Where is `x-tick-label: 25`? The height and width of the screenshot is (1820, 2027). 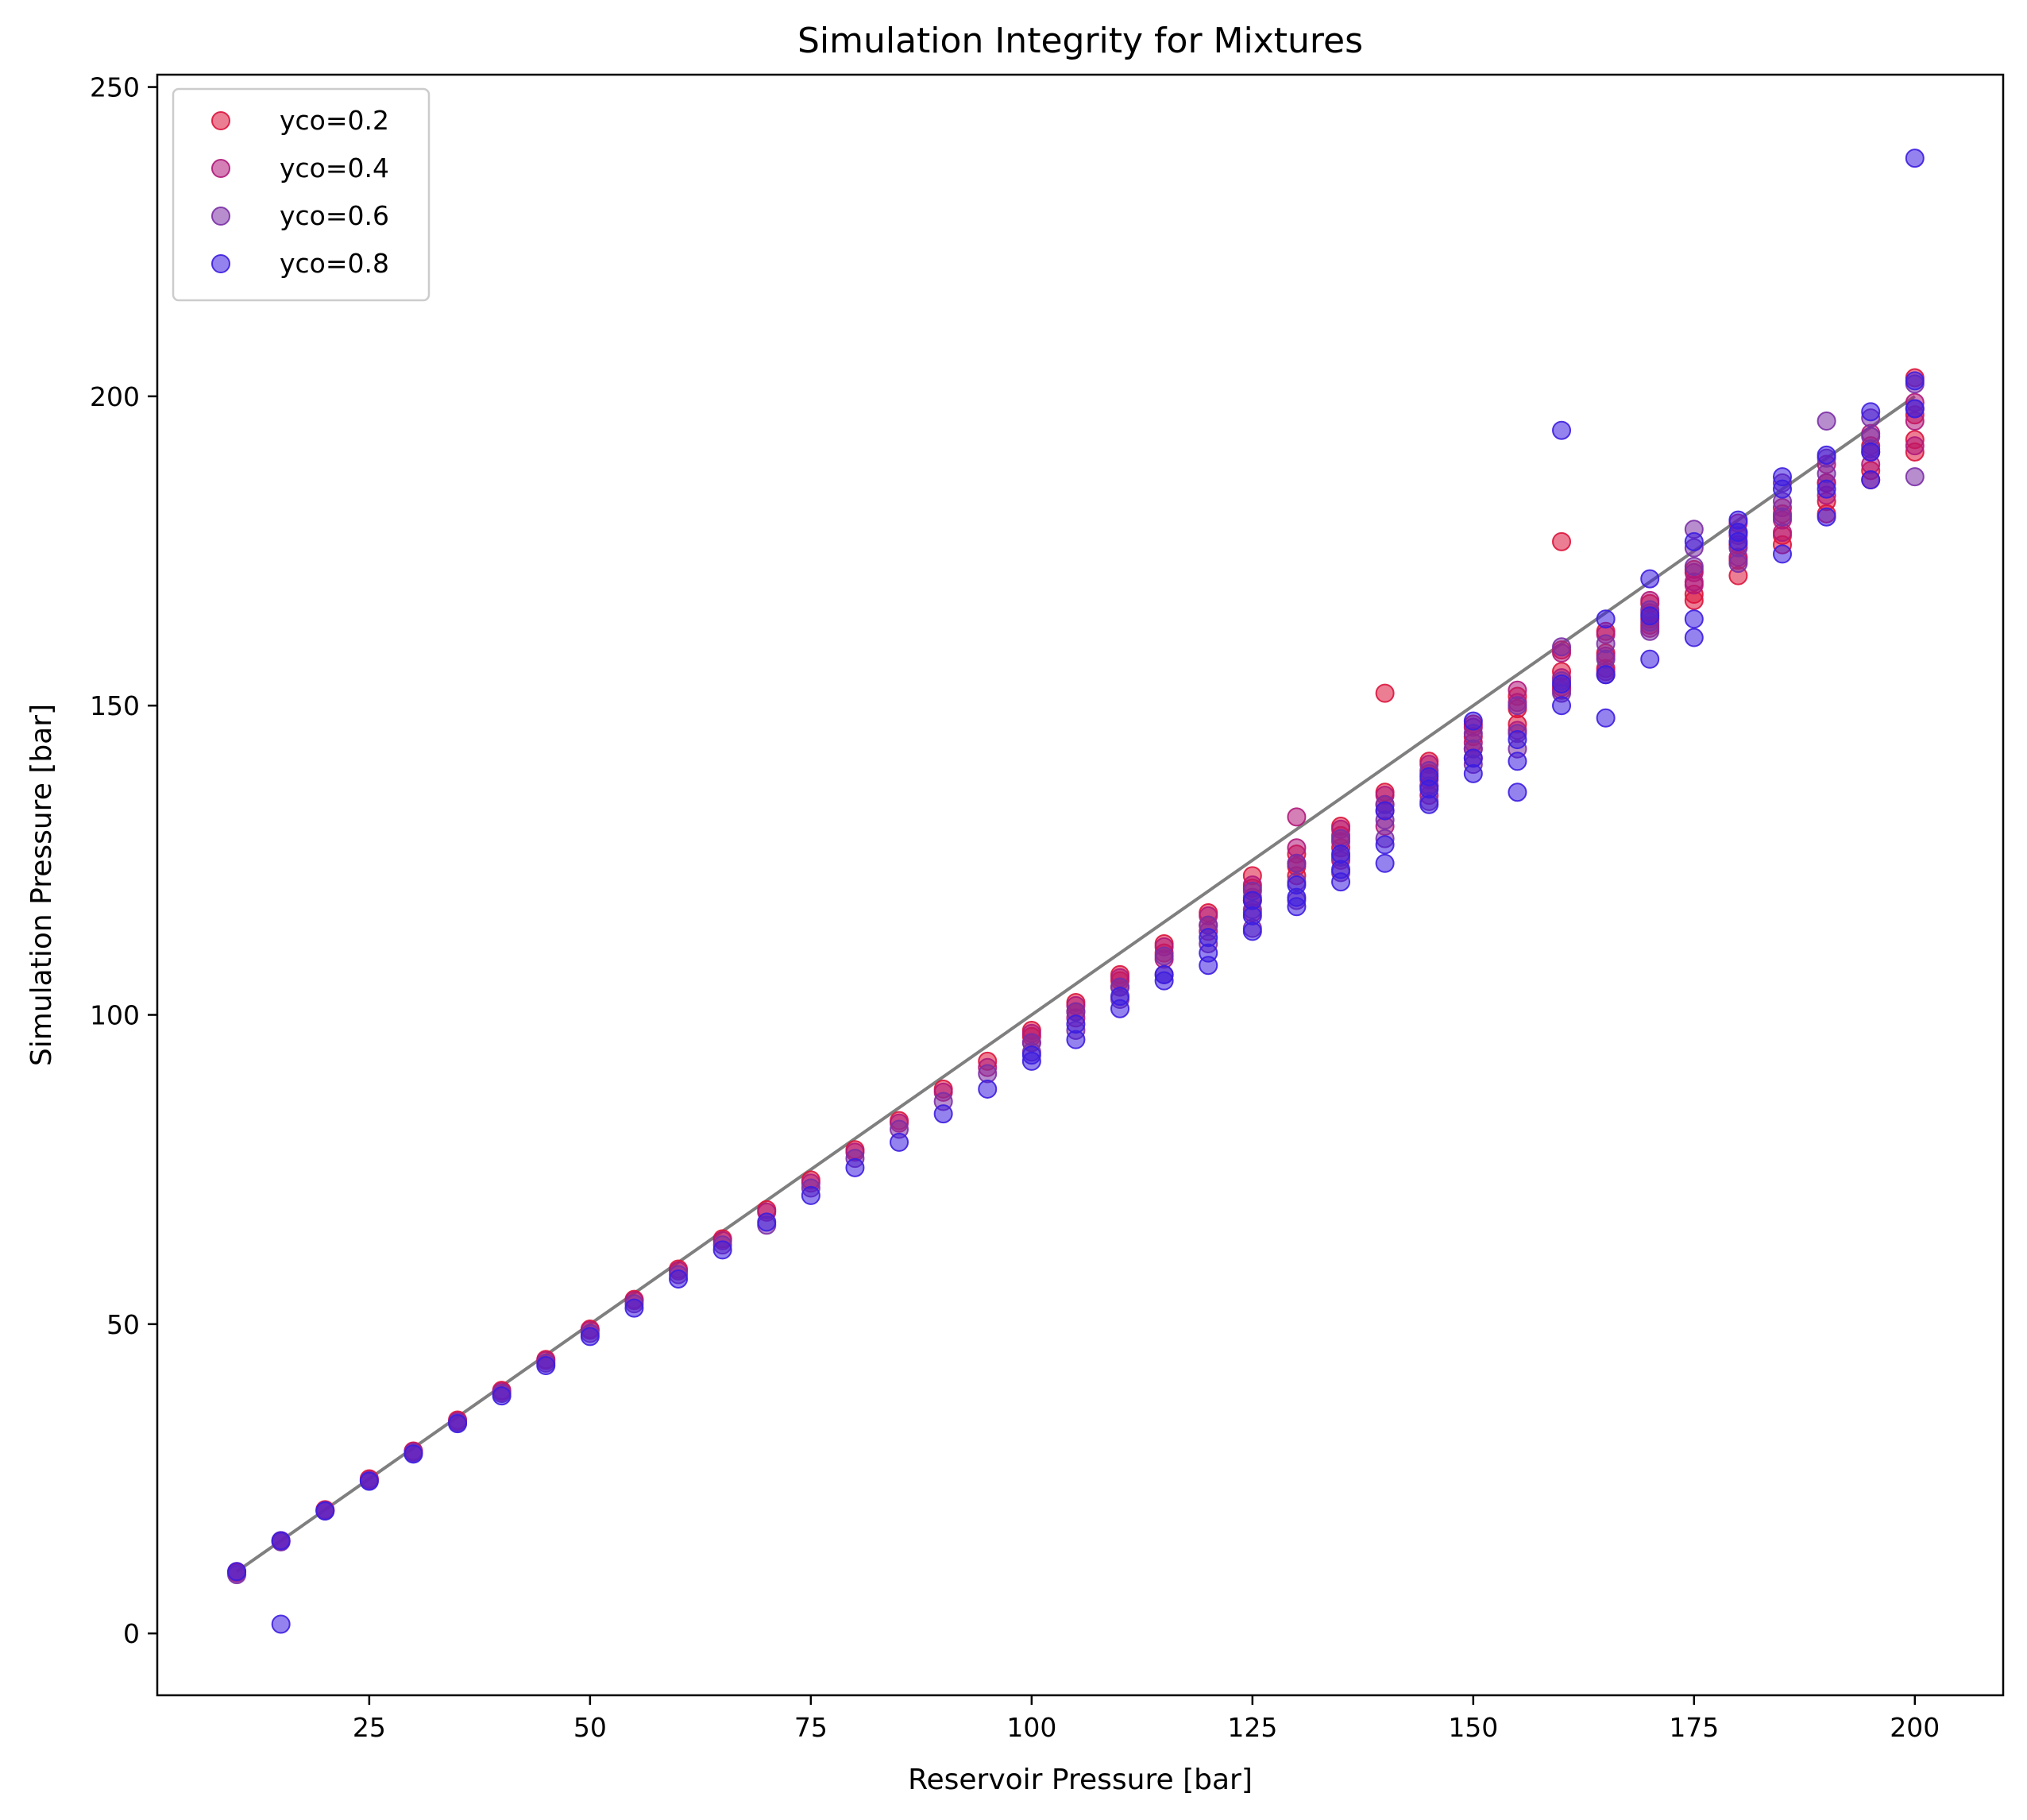
x-tick-label: 25 is located at coordinates (369, 1728).